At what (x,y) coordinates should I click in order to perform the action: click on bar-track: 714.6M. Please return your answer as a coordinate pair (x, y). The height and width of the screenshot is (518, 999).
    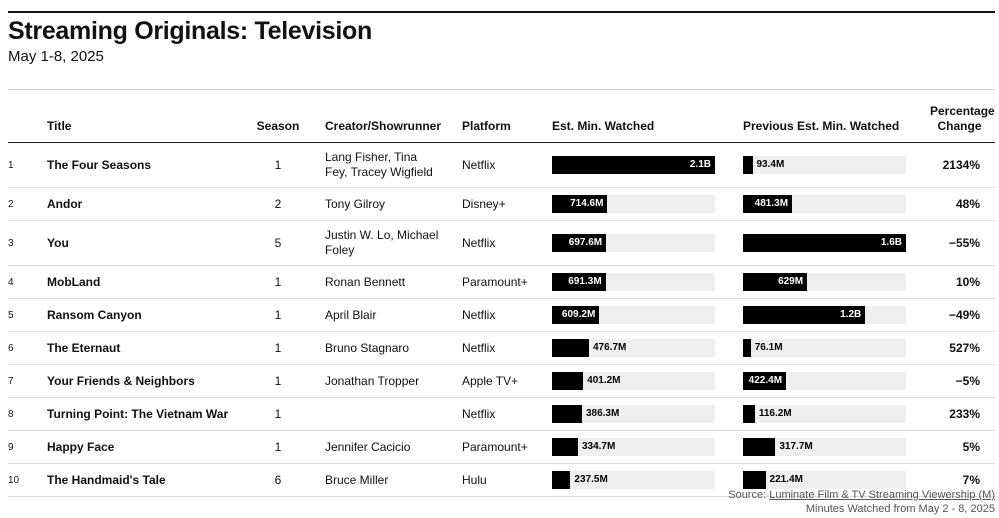
    Looking at the image, I should click on (633, 204).